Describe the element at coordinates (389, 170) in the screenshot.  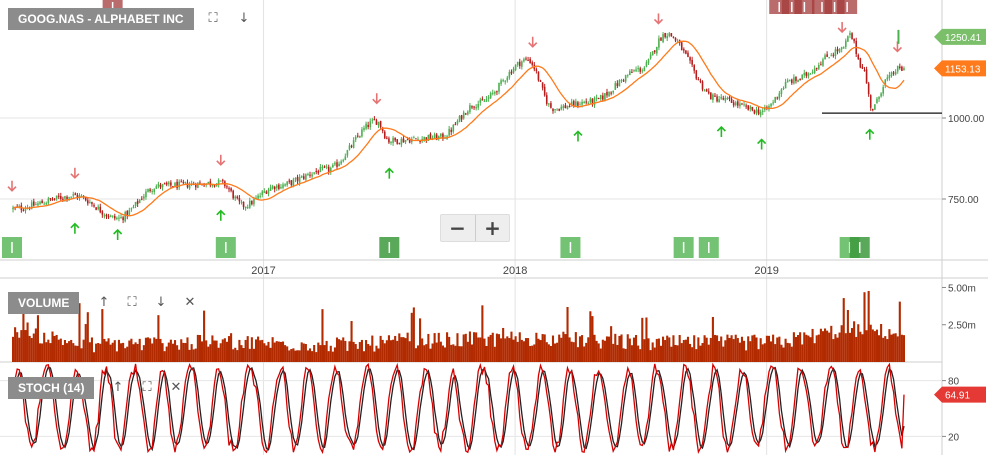
I see `buy-signal-arrow-head` at that location.